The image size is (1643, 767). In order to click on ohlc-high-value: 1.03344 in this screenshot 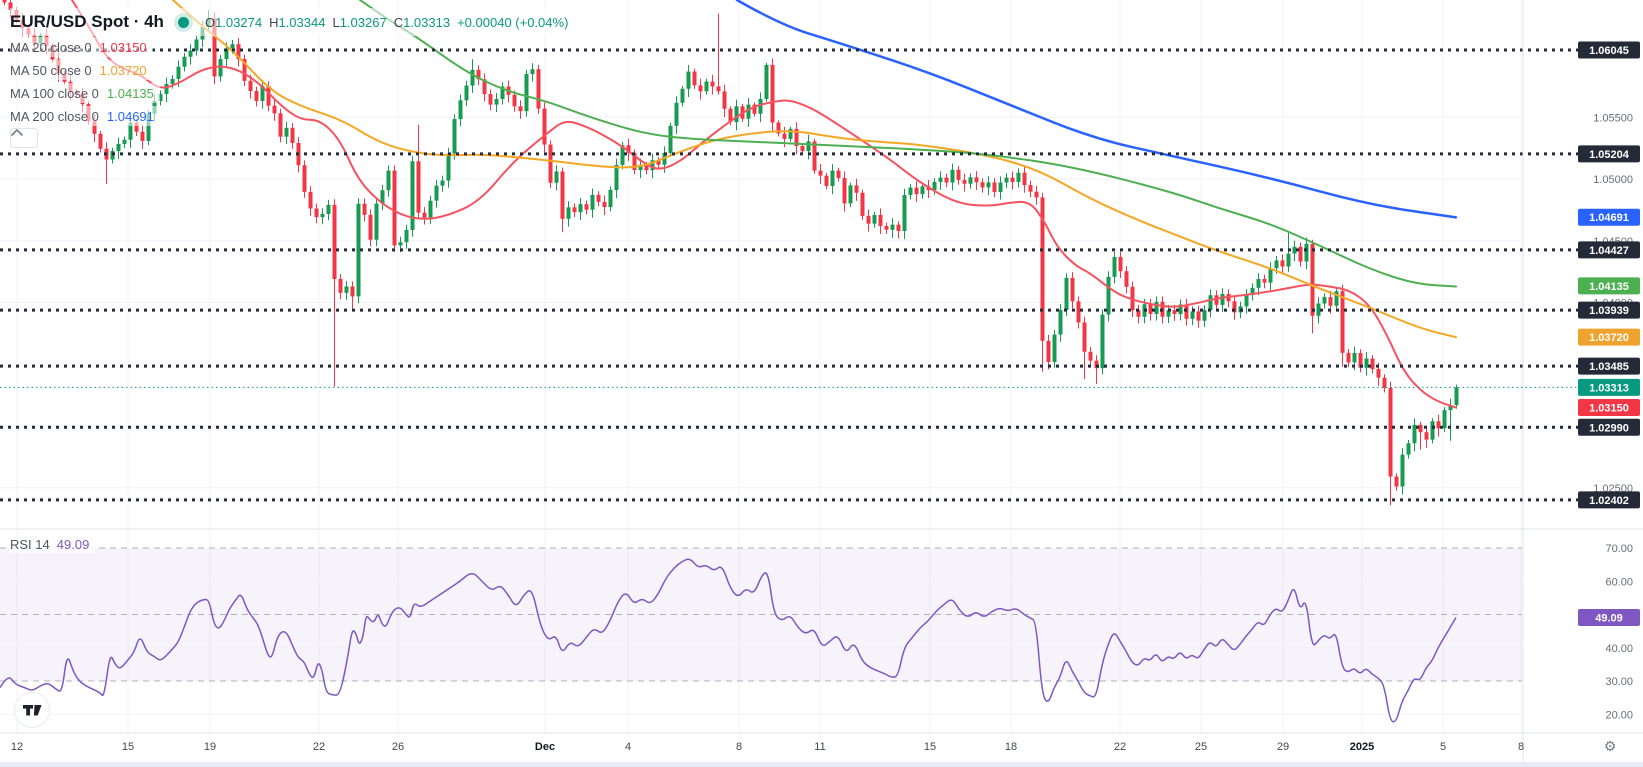, I will do `click(302, 22)`.